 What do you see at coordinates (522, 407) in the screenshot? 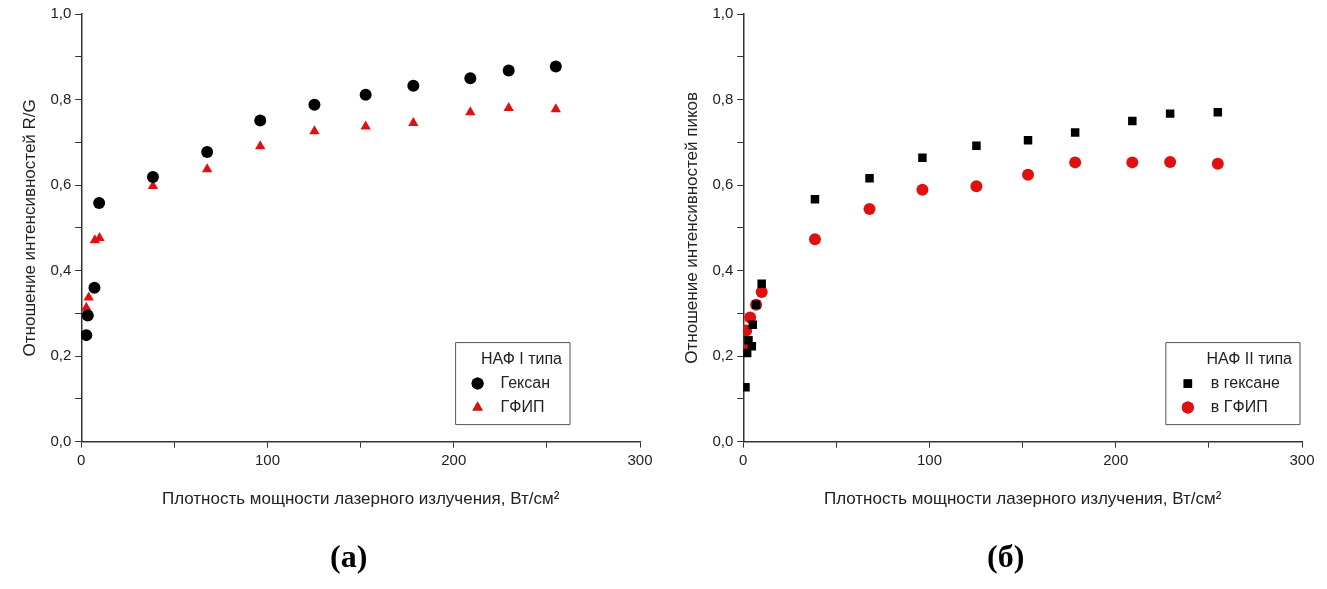
I see `legend-label: ГФИП` at bounding box center [522, 407].